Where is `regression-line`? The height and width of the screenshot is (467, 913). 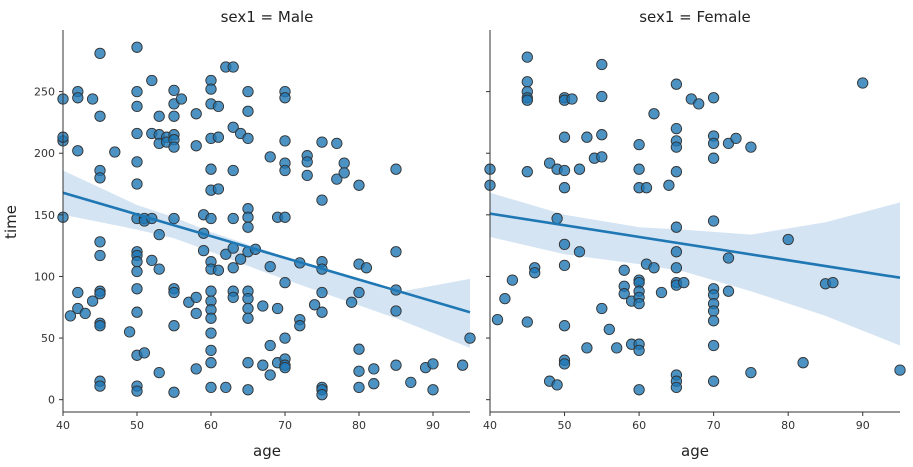
regression-line is located at coordinates (266, 252).